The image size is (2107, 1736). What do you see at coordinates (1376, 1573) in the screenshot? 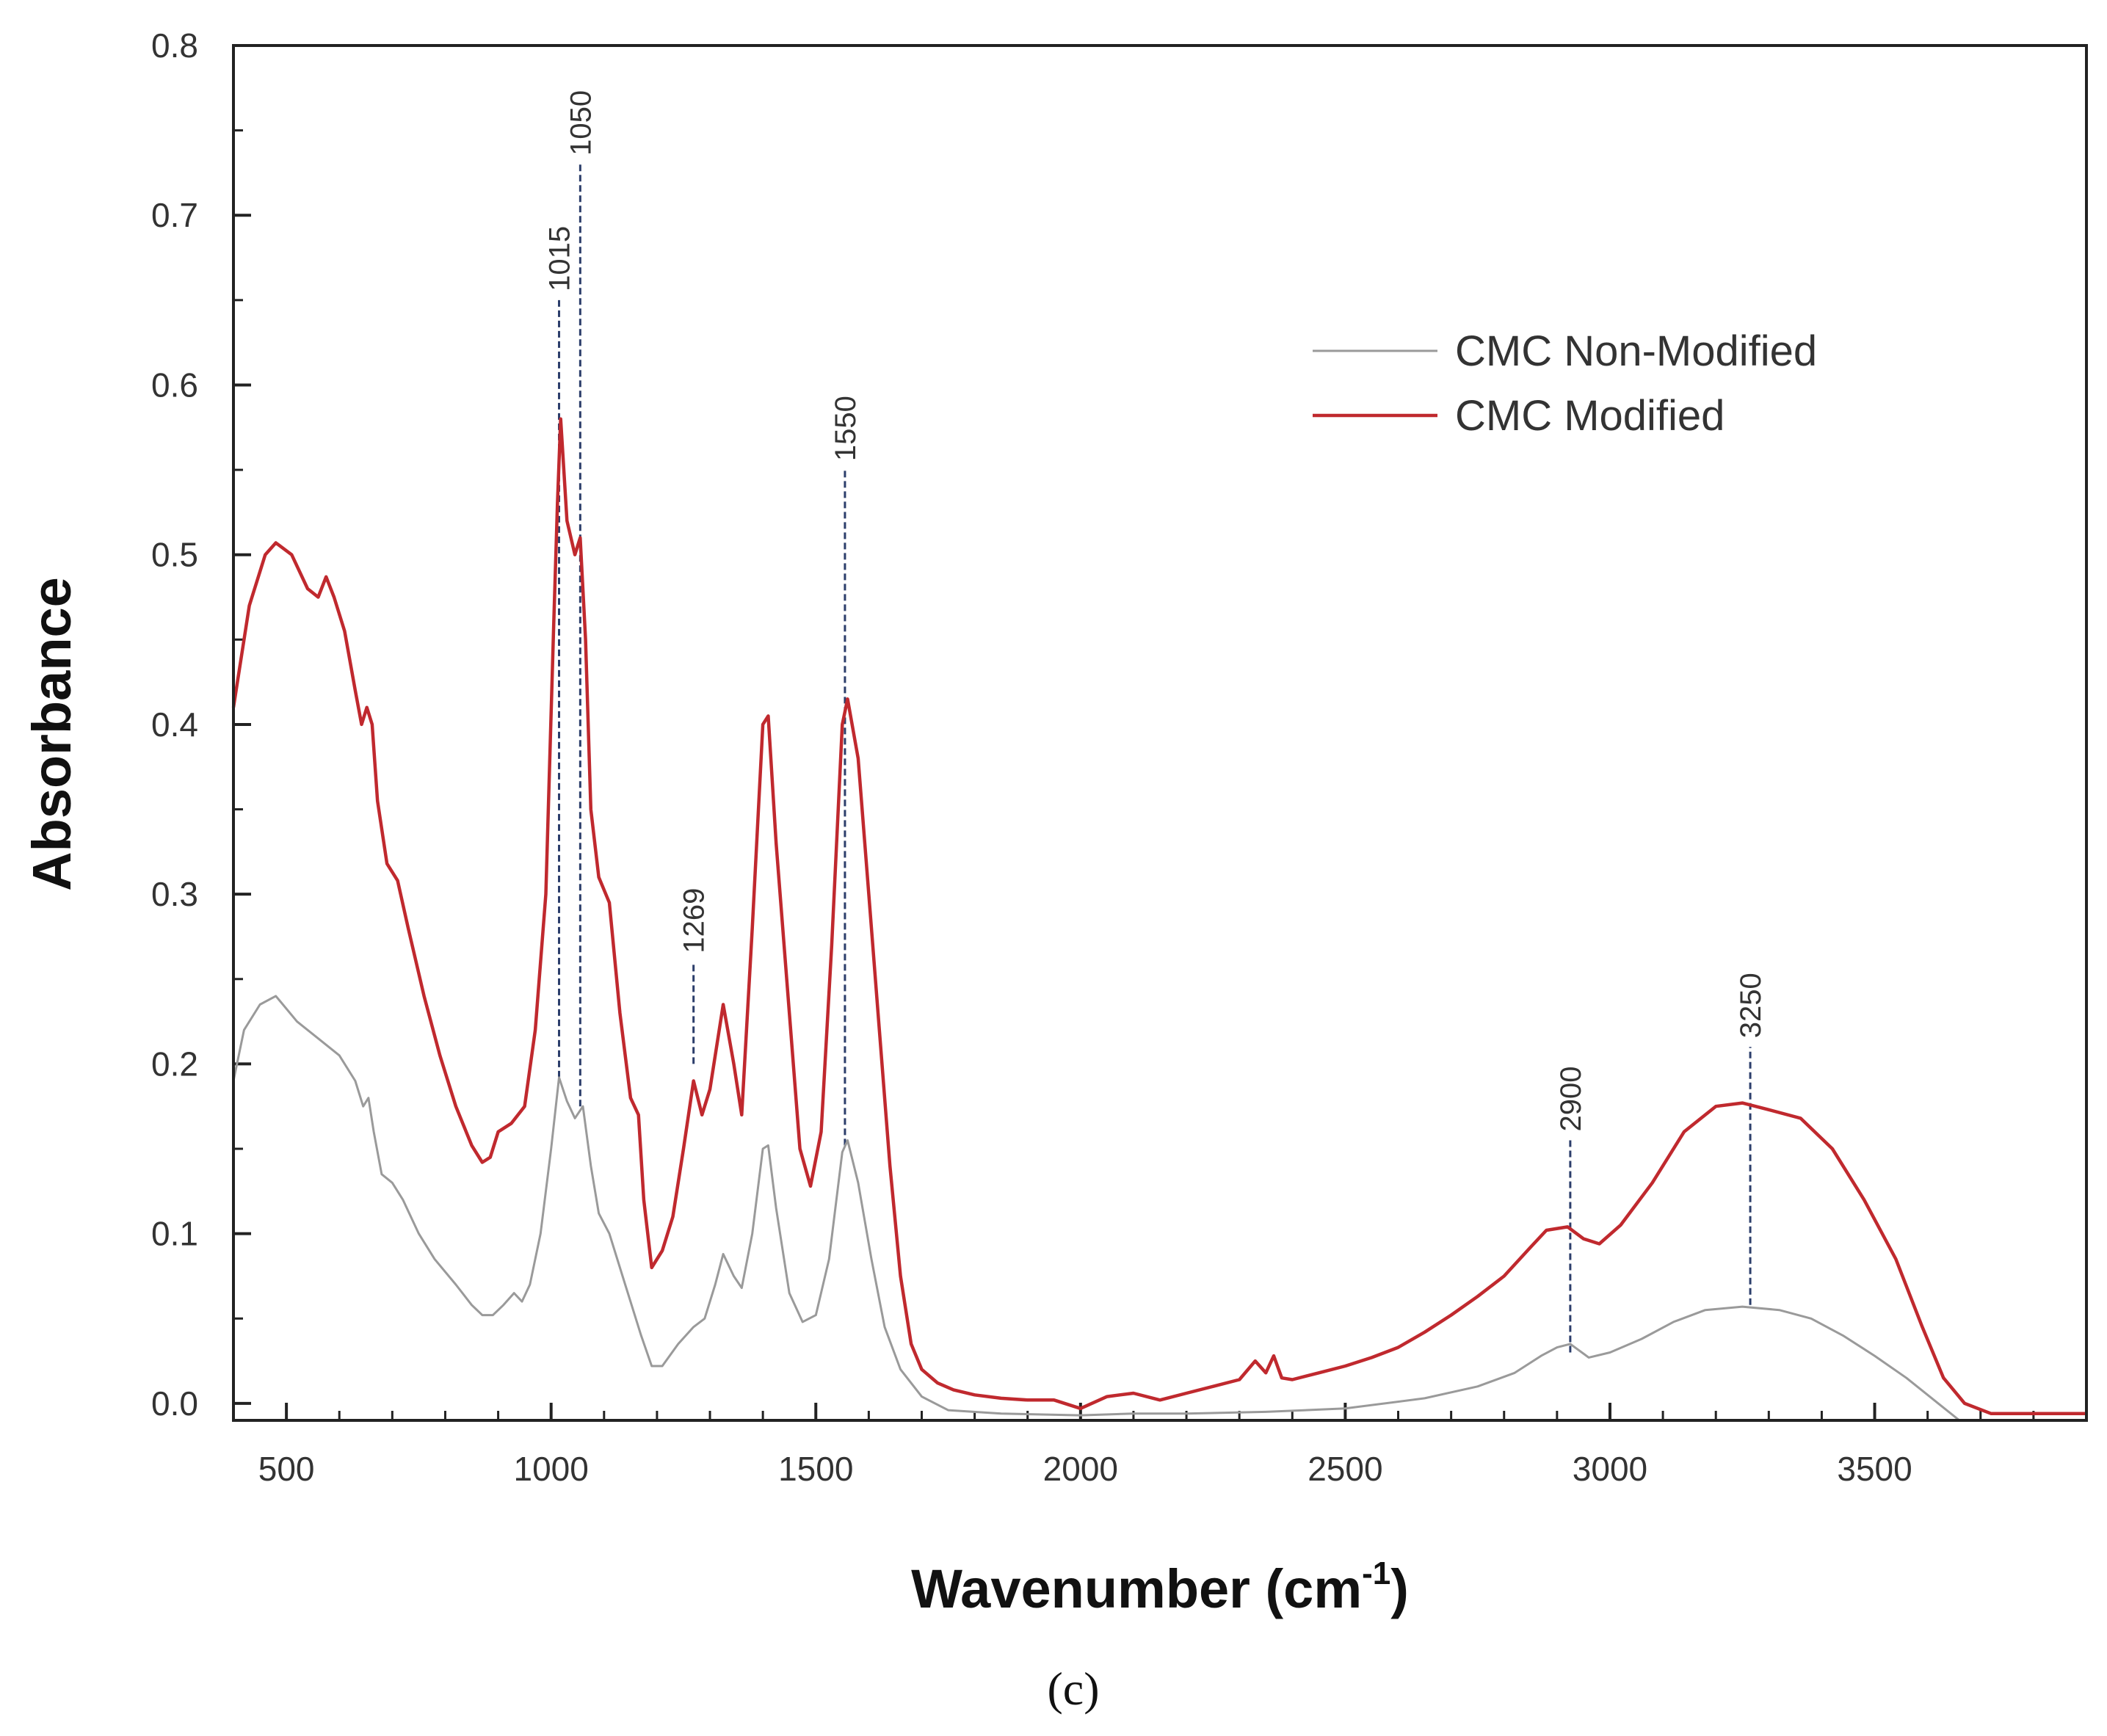
I see `x-axis-title-superscript: -1` at bounding box center [1376, 1573].